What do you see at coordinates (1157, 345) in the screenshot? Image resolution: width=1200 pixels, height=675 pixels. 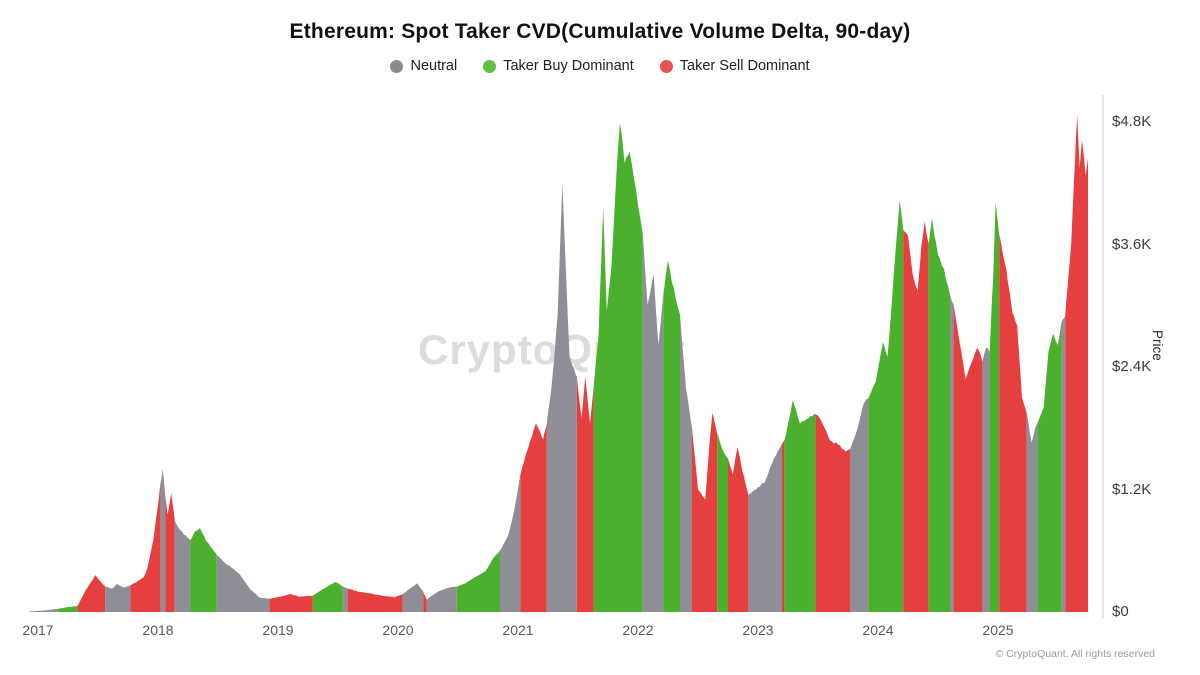 I see `y-axis-title: Price` at bounding box center [1157, 345].